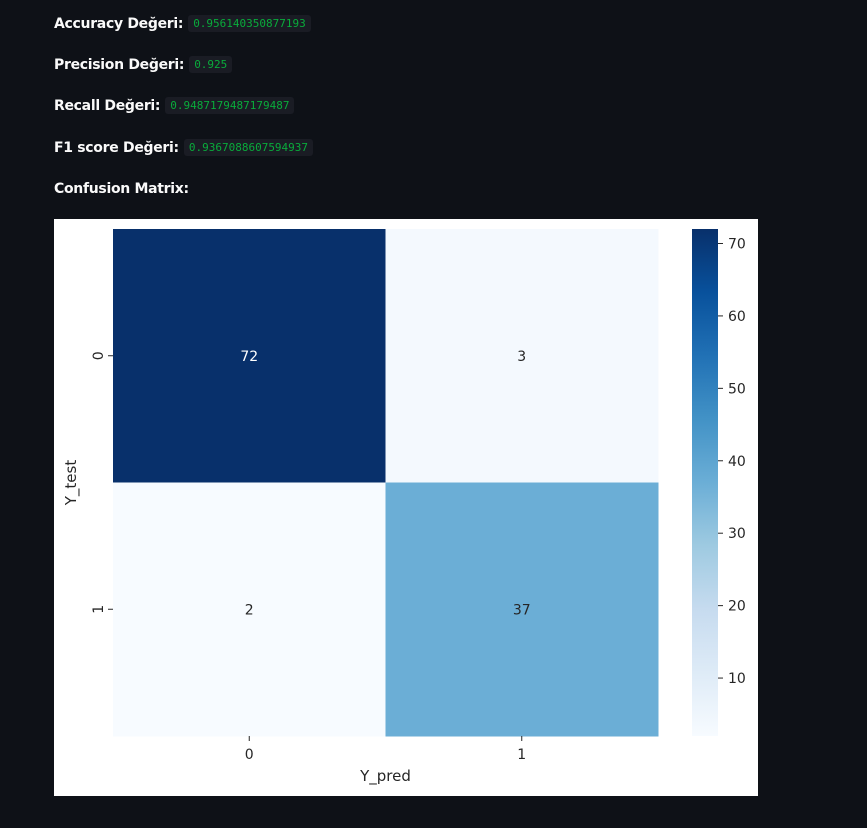 Image resolution: width=867 pixels, height=828 pixels. I want to click on cell-annotation-0-0: 72, so click(249, 357).